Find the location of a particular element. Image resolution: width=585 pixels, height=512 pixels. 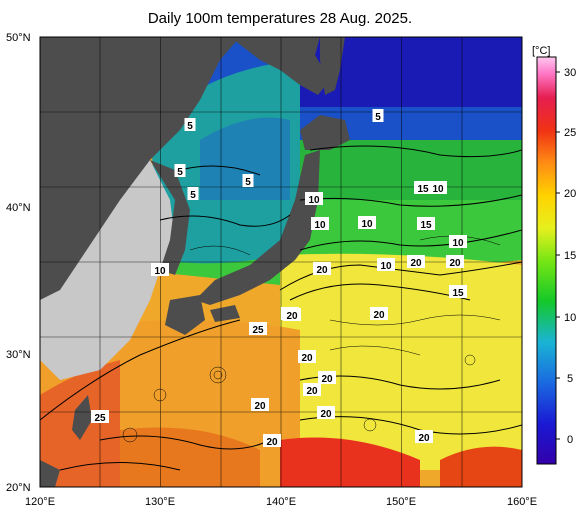

y-tick-label: 50°N is located at coordinates (18, 38).